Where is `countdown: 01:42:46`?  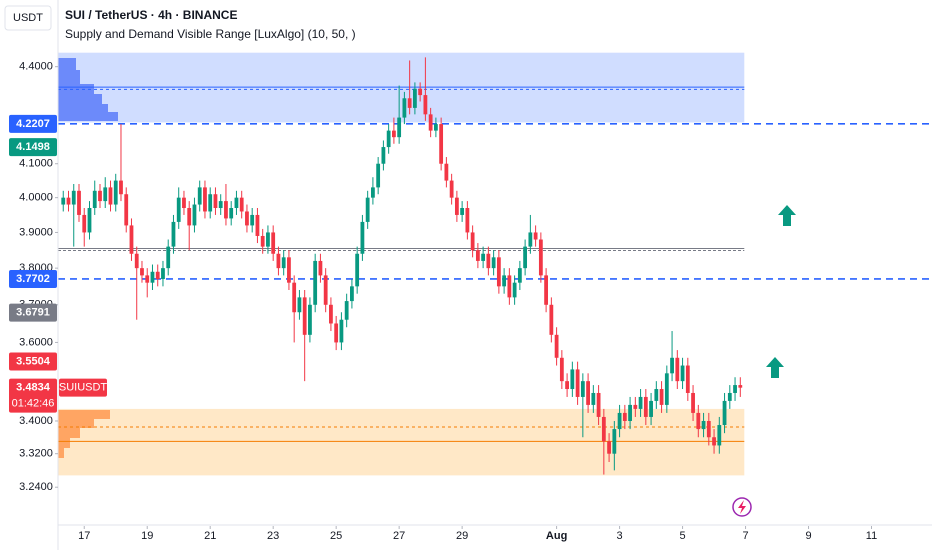 countdown: 01:42:46 is located at coordinates (33, 404).